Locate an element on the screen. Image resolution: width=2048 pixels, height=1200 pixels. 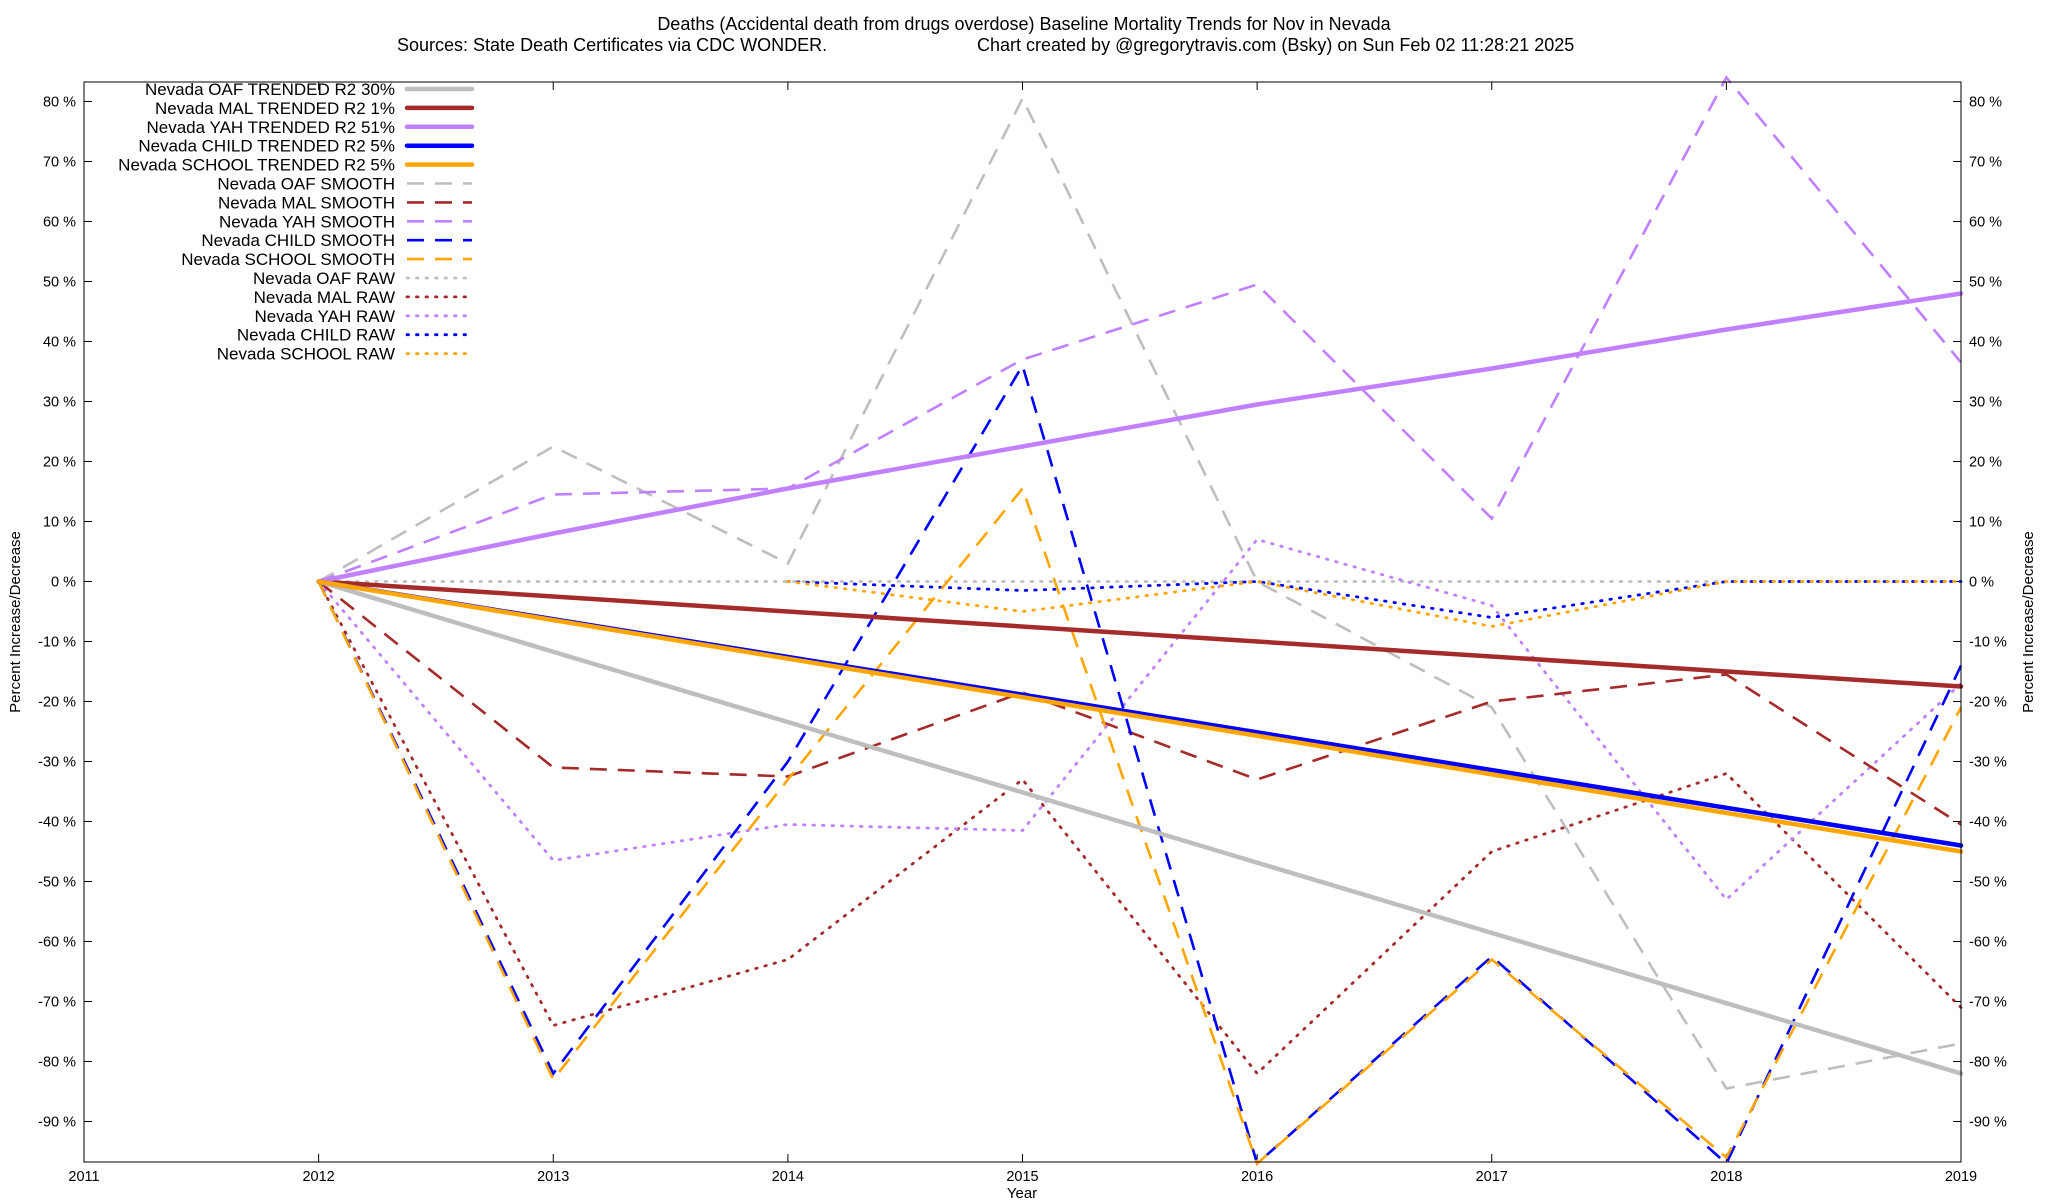
legend-label-nevada-yah-trended-r2-51: Nevada YAH TRENDED R2 51% is located at coordinates (271, 127).